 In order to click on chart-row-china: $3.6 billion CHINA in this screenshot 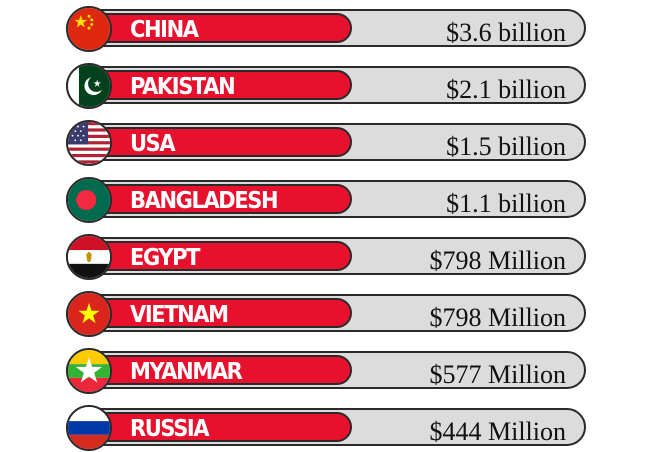, I will do `click(328, 29)`.